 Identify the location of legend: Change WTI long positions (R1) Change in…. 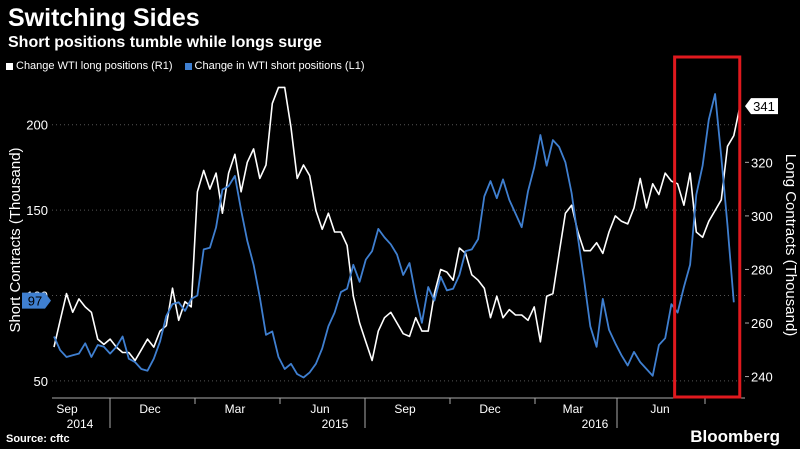
(185, 66).